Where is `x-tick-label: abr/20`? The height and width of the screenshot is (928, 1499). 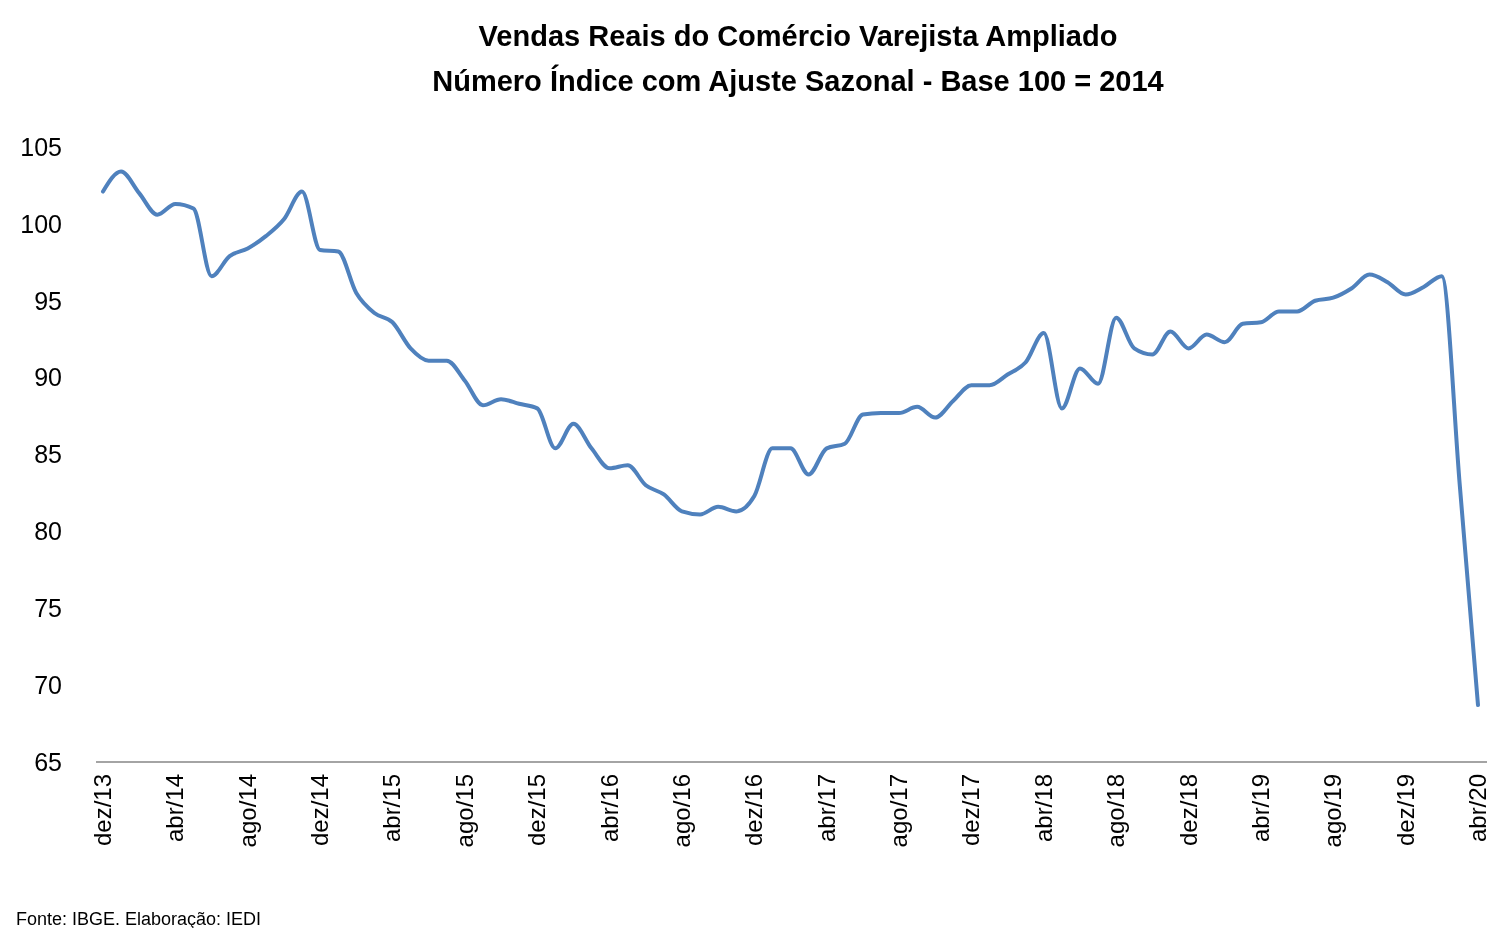 x-tick-label: abr/20 is located at coordinates (1477, 808).